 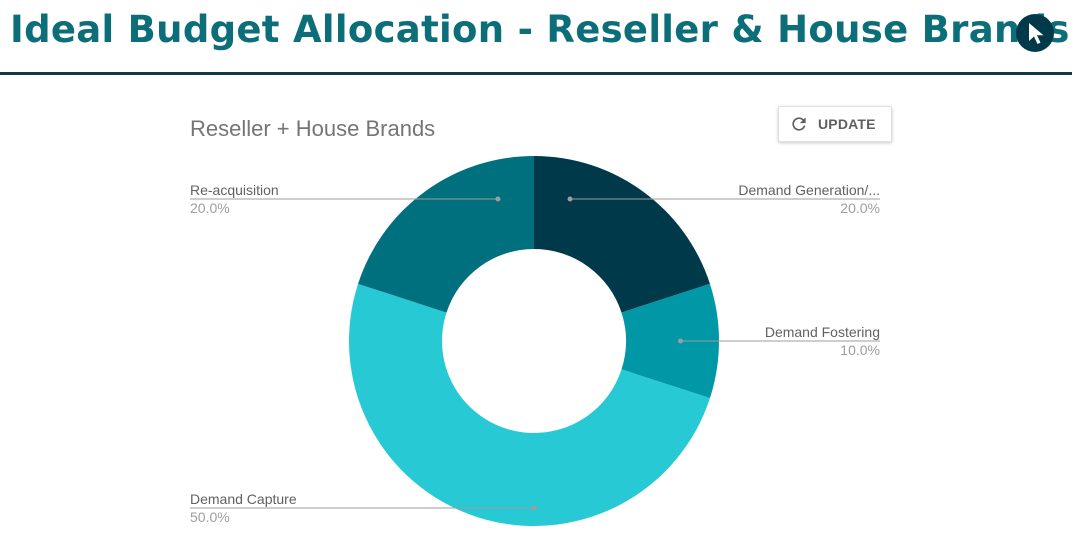 What do you see at coordinates (860, 350) in the screenshot?
I see `slice-percent: 10.0%` at bounding box center [860, 350].